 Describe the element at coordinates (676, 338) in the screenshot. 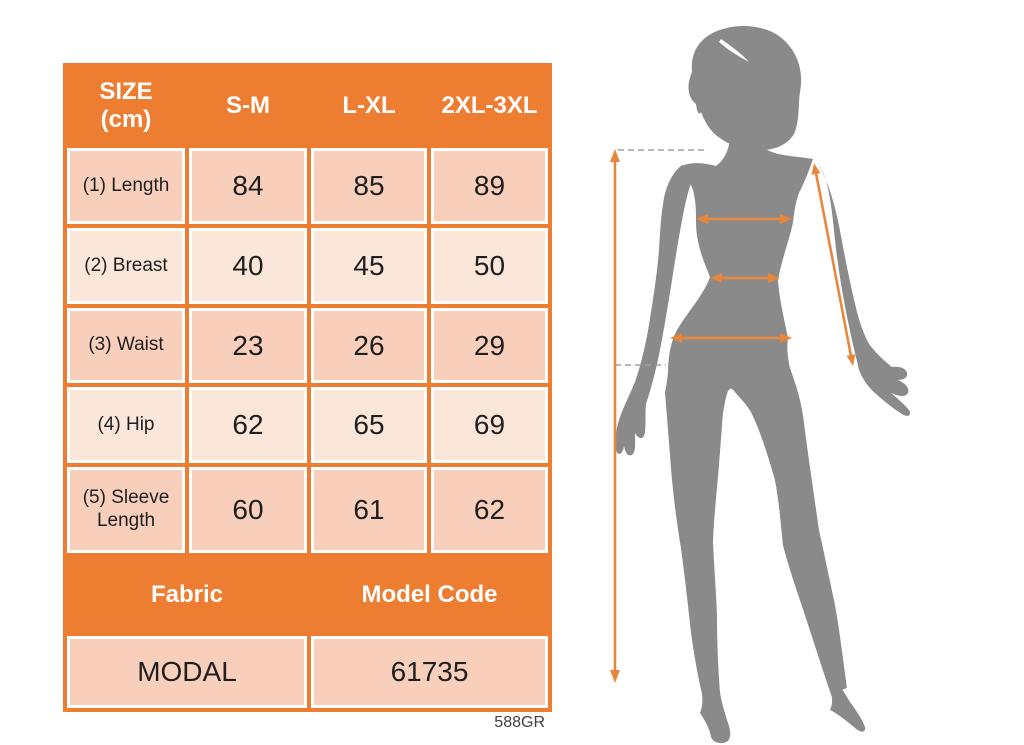

I see `hip-arrow-head-left` at that location.